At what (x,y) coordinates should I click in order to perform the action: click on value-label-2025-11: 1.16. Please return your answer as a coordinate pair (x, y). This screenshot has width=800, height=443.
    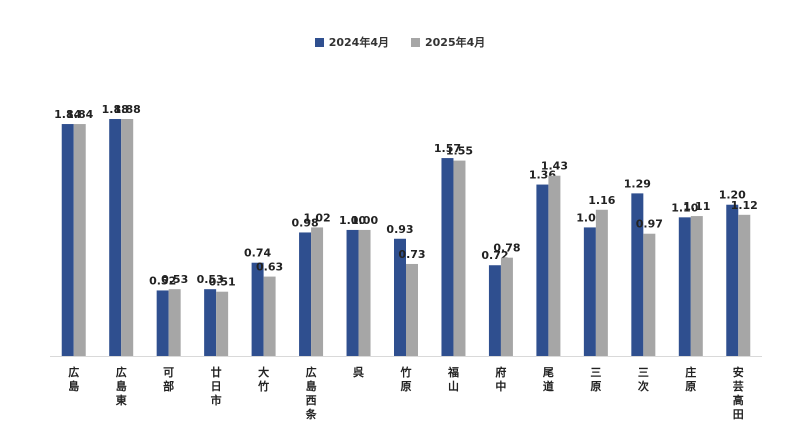
    Looking at the image, I should click on (601, 200).